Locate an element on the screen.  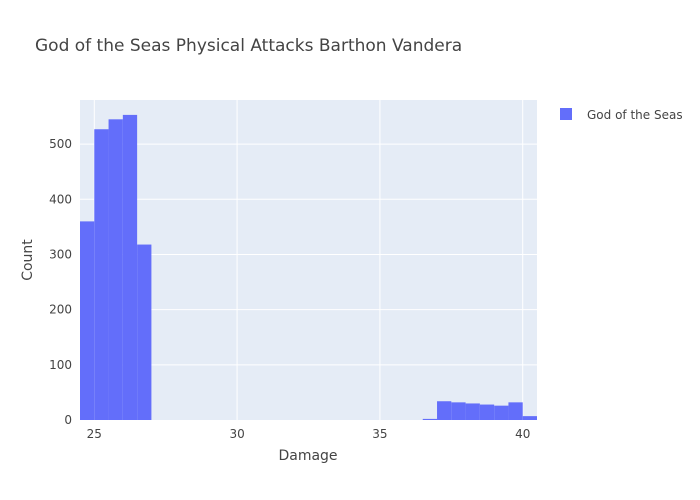
y-axis-ticks: 0 100 200 300 400 500 is located at coordinates (60, 282).